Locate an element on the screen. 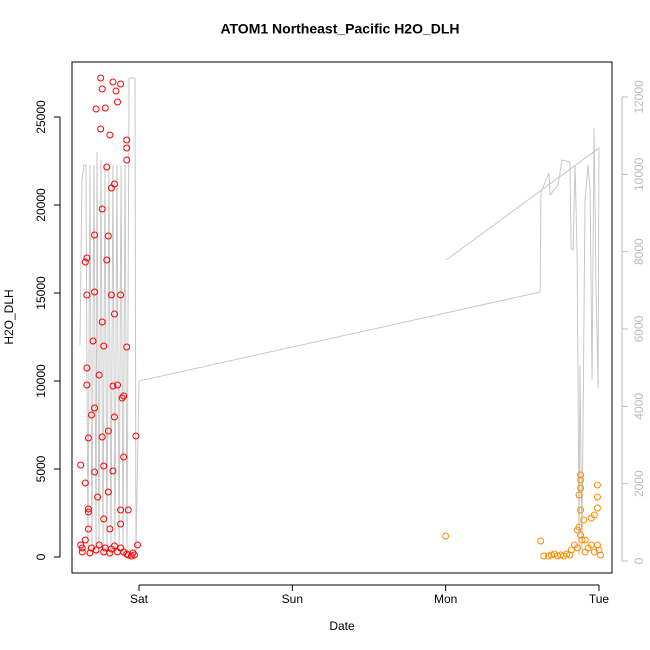  y2-tick-label: 8000 is located at coordinates (639, 251).